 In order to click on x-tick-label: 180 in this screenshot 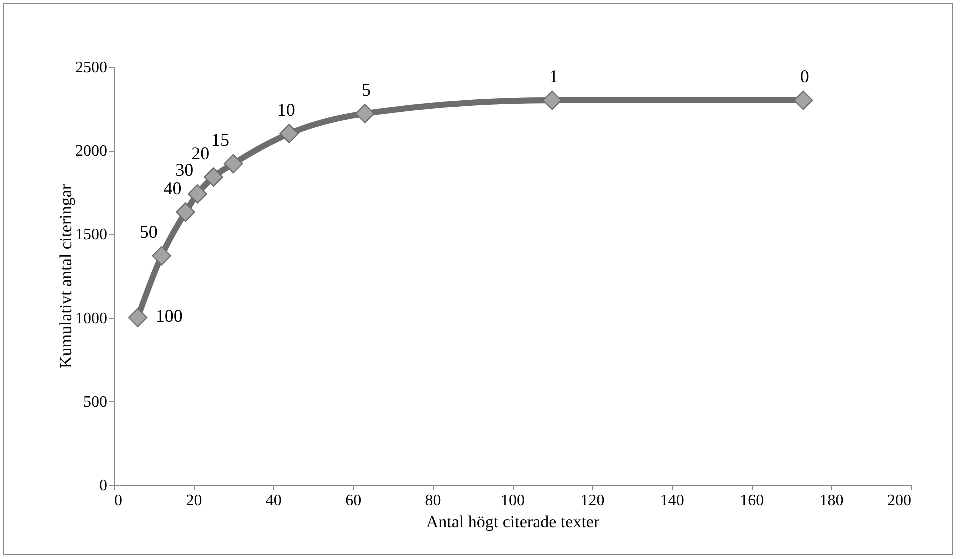, I will do `click(832, 501)`.